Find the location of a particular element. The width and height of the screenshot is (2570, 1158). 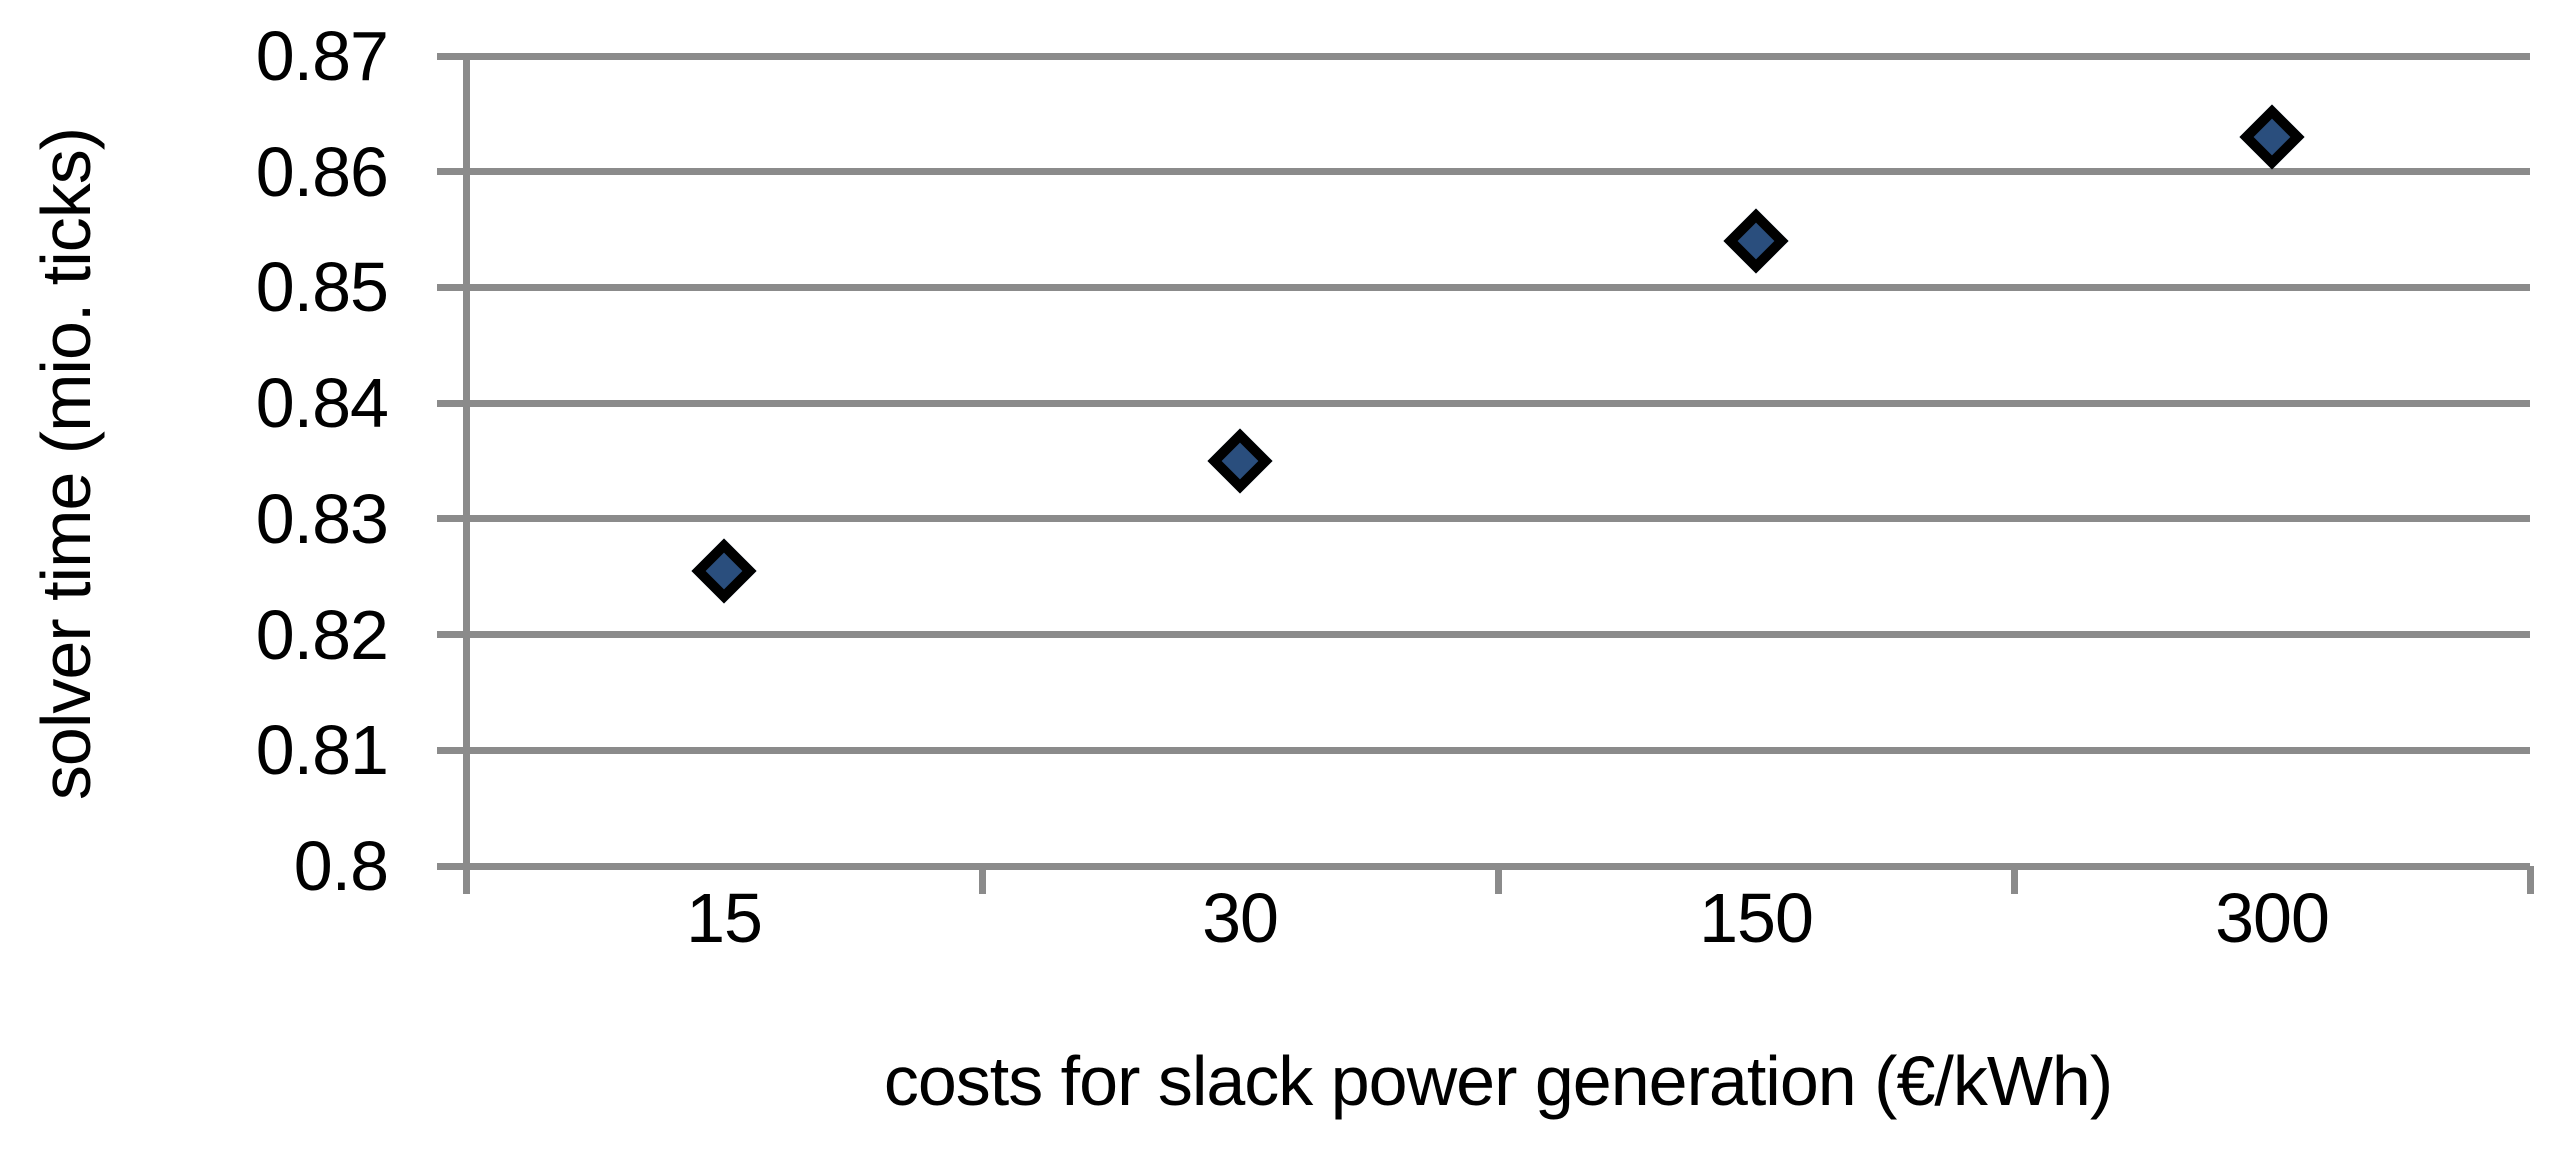

x-axis-line is located at coordinates (1483, 866).